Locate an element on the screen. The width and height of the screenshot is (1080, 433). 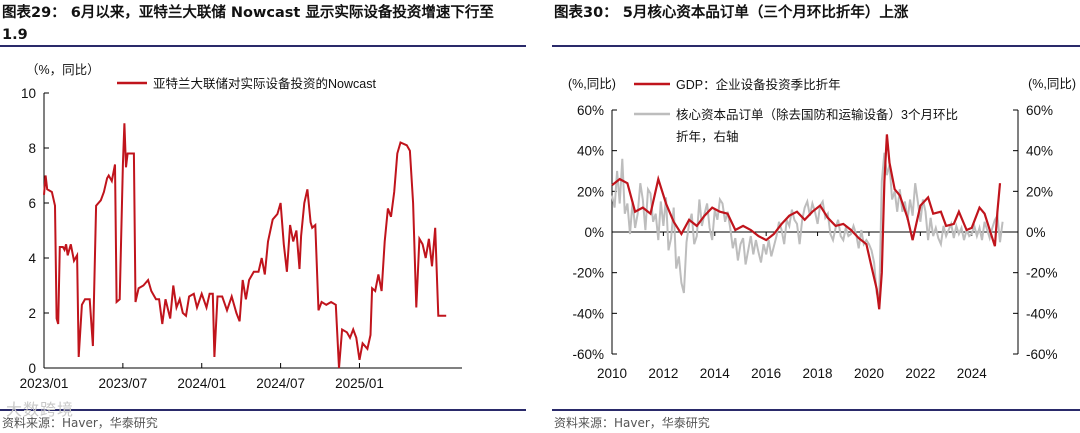
right-axis-unit-label: (%,同比) is located at coordinates (1052, 84).